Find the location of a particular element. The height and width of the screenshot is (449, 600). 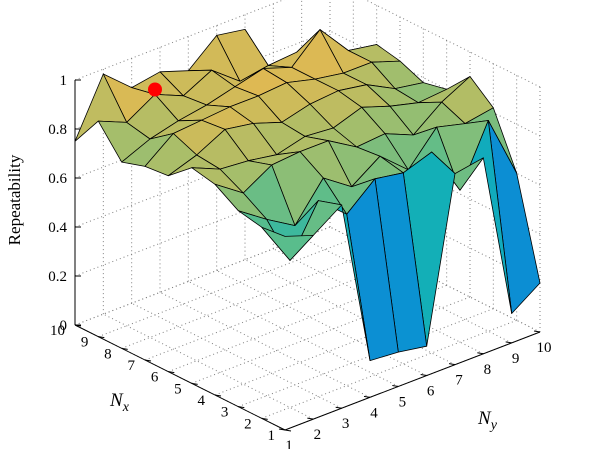

z-tick-label: 0.8 is located at coordinates (57, 130).